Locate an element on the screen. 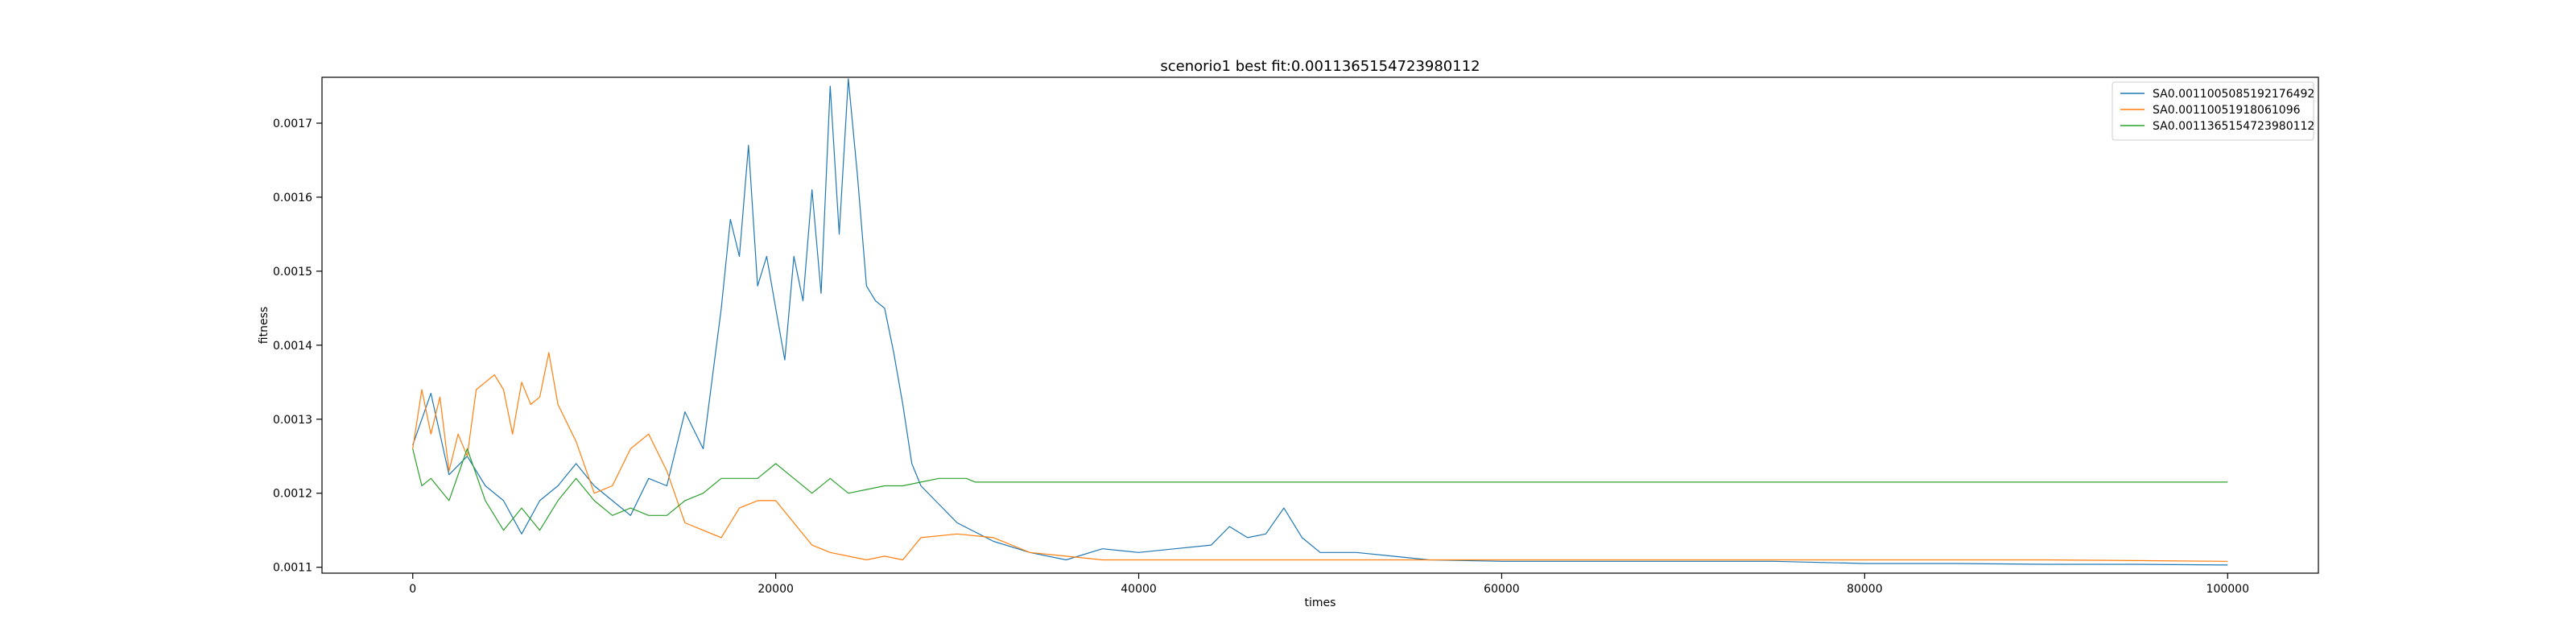  legend-label: SA0.0011365154723980112 is located at coordinates (2233, 126).